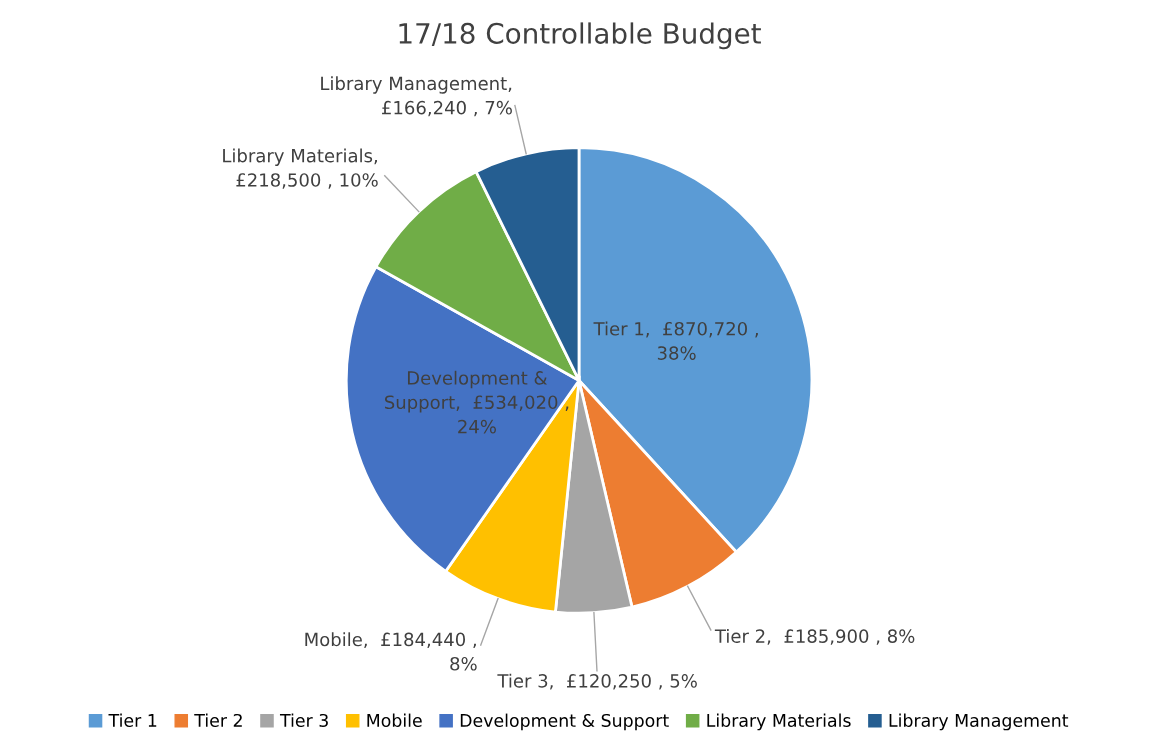 Image resolution: width=1158 pixels, height=746 pixels. What do you see at coordinates (218, 720) in the screenshot?
I see `legend-label: Tier 2` at bounding box center [218, 720].